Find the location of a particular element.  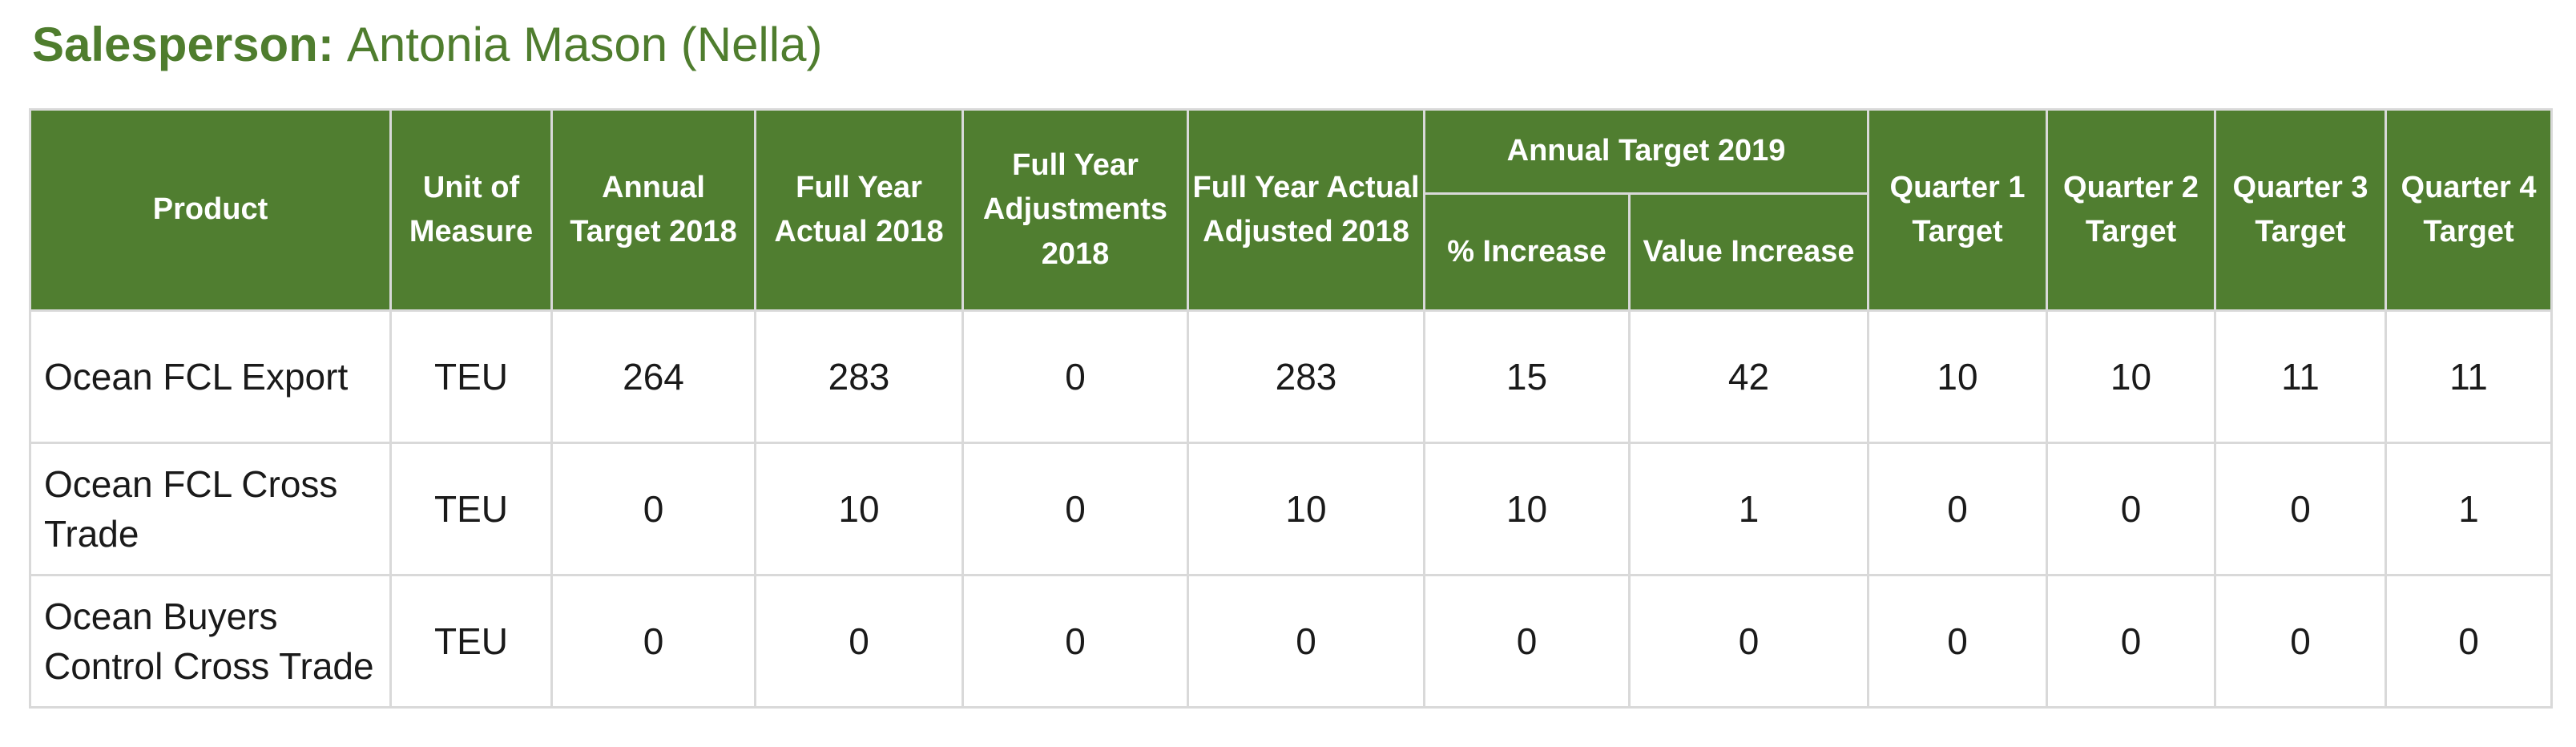

cell-full-year-actual-2018: 283 is located at coordinates (859, 376).